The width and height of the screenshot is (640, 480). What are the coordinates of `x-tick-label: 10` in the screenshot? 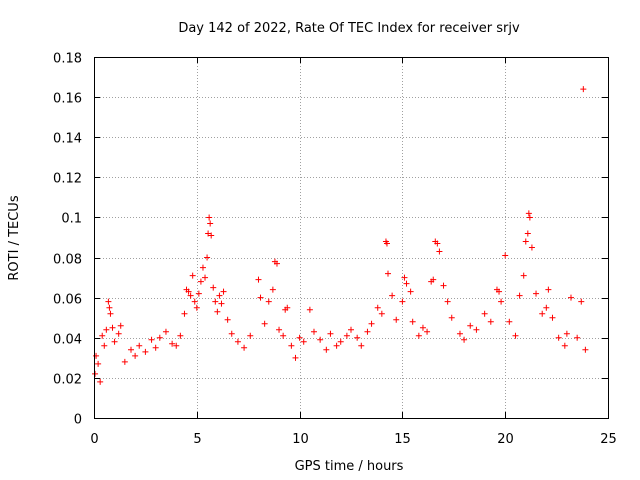 It's located at (300, 439).